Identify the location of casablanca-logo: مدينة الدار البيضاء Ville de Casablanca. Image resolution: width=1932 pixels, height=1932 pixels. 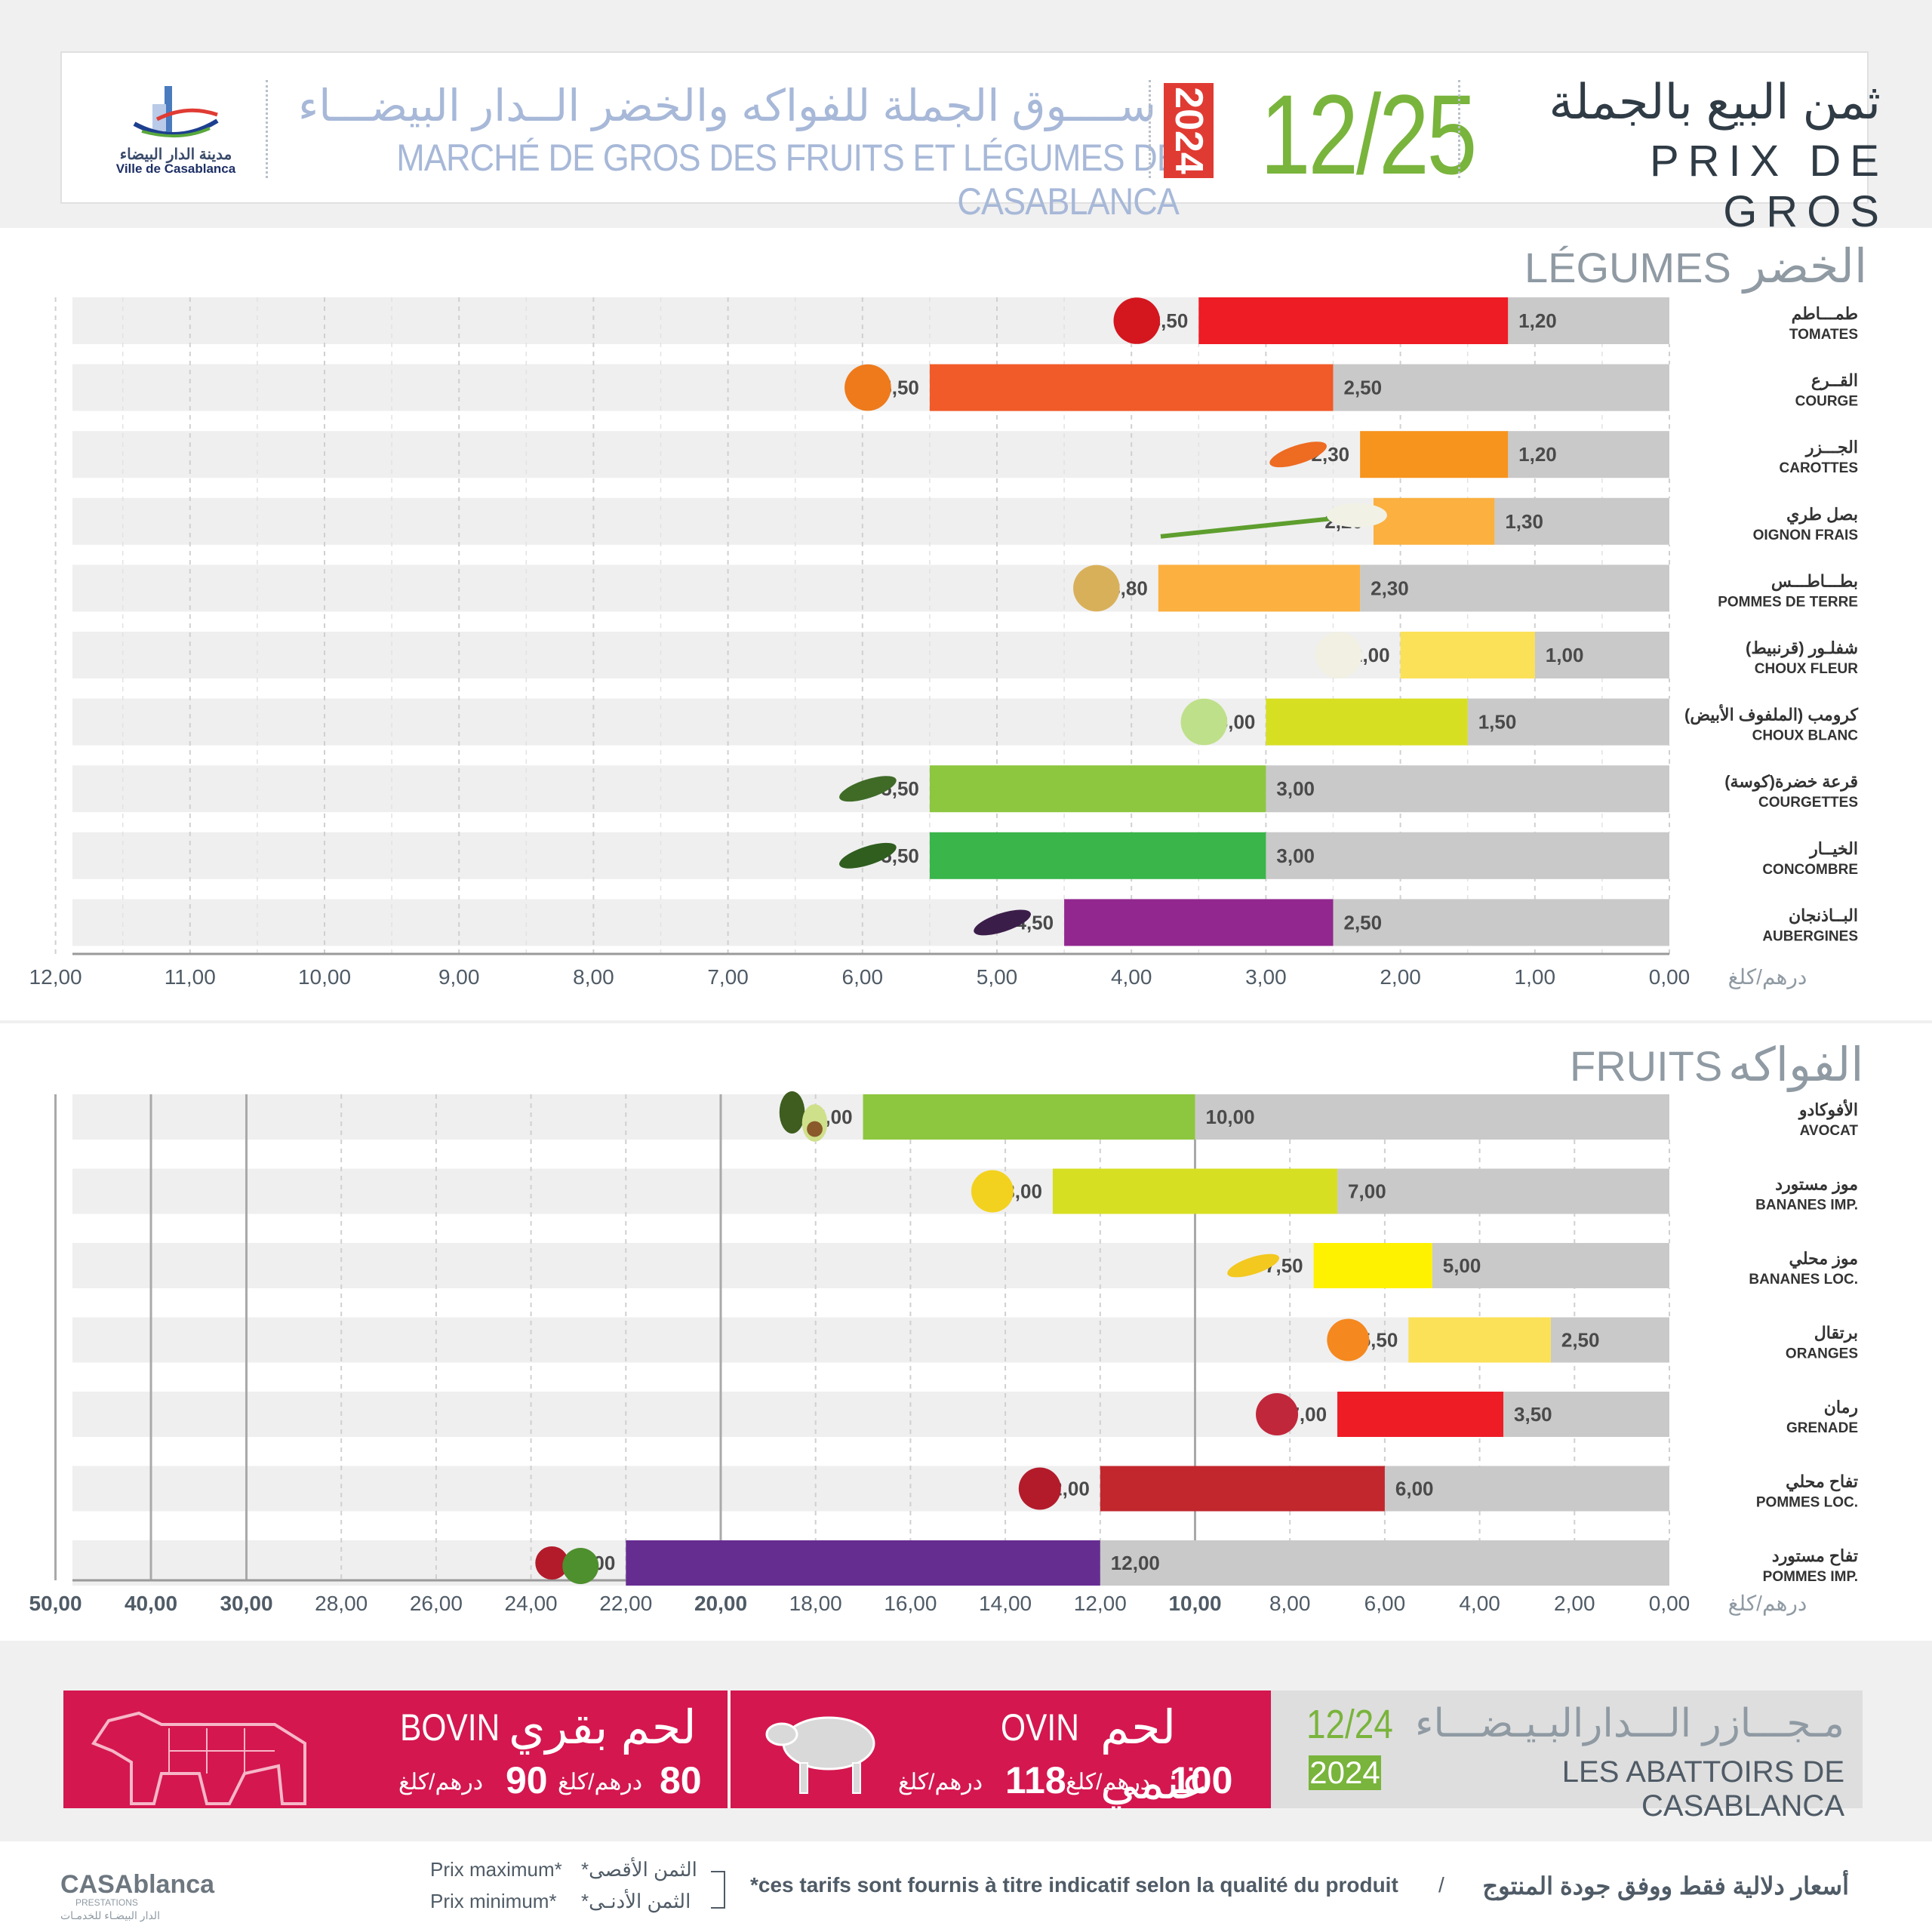
(176, 131).